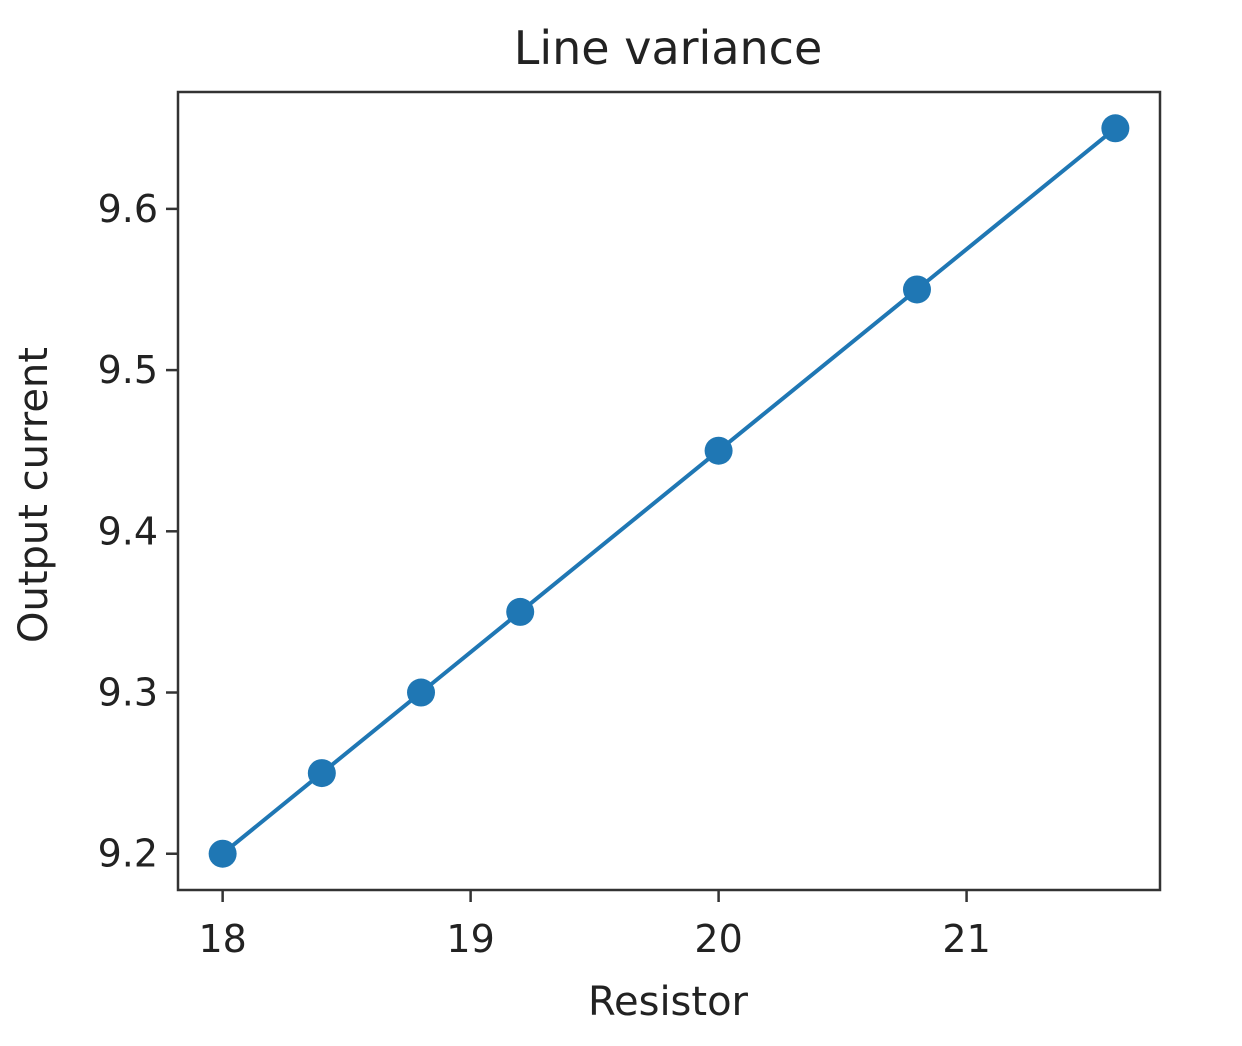 The image size is (1242, 1046). Describe the element at coordinates (128, 370) in the screenshot. I see `y-tick-label: 9.5` at that location.